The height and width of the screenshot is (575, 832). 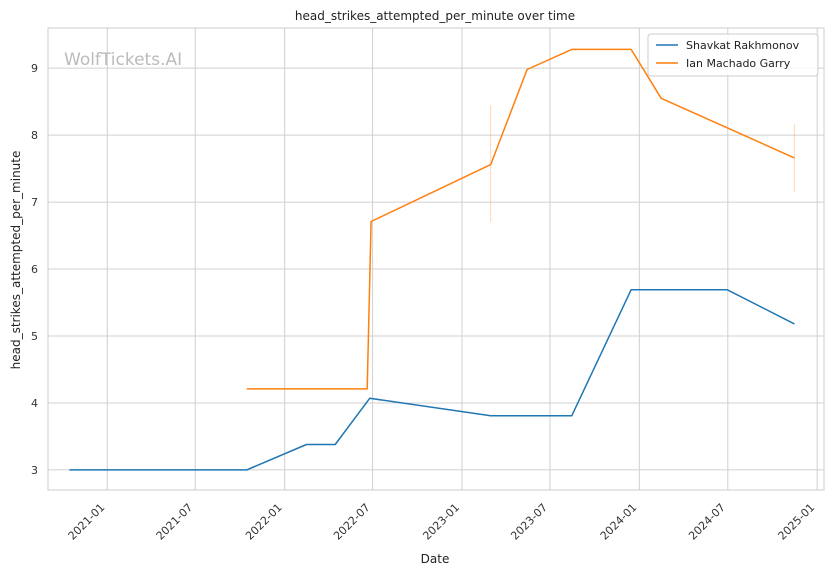 I want to click on x-tick-label: 2024-01, so click(x=619, y=522).